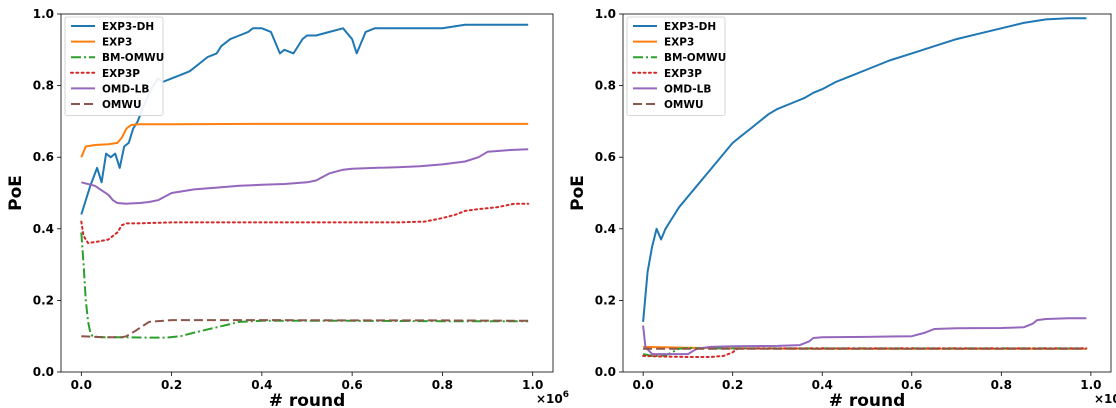 This screenshot has height=408, width=1116. I want to click on x-multiplier-label: ×10⁸, so click(1105, 398).